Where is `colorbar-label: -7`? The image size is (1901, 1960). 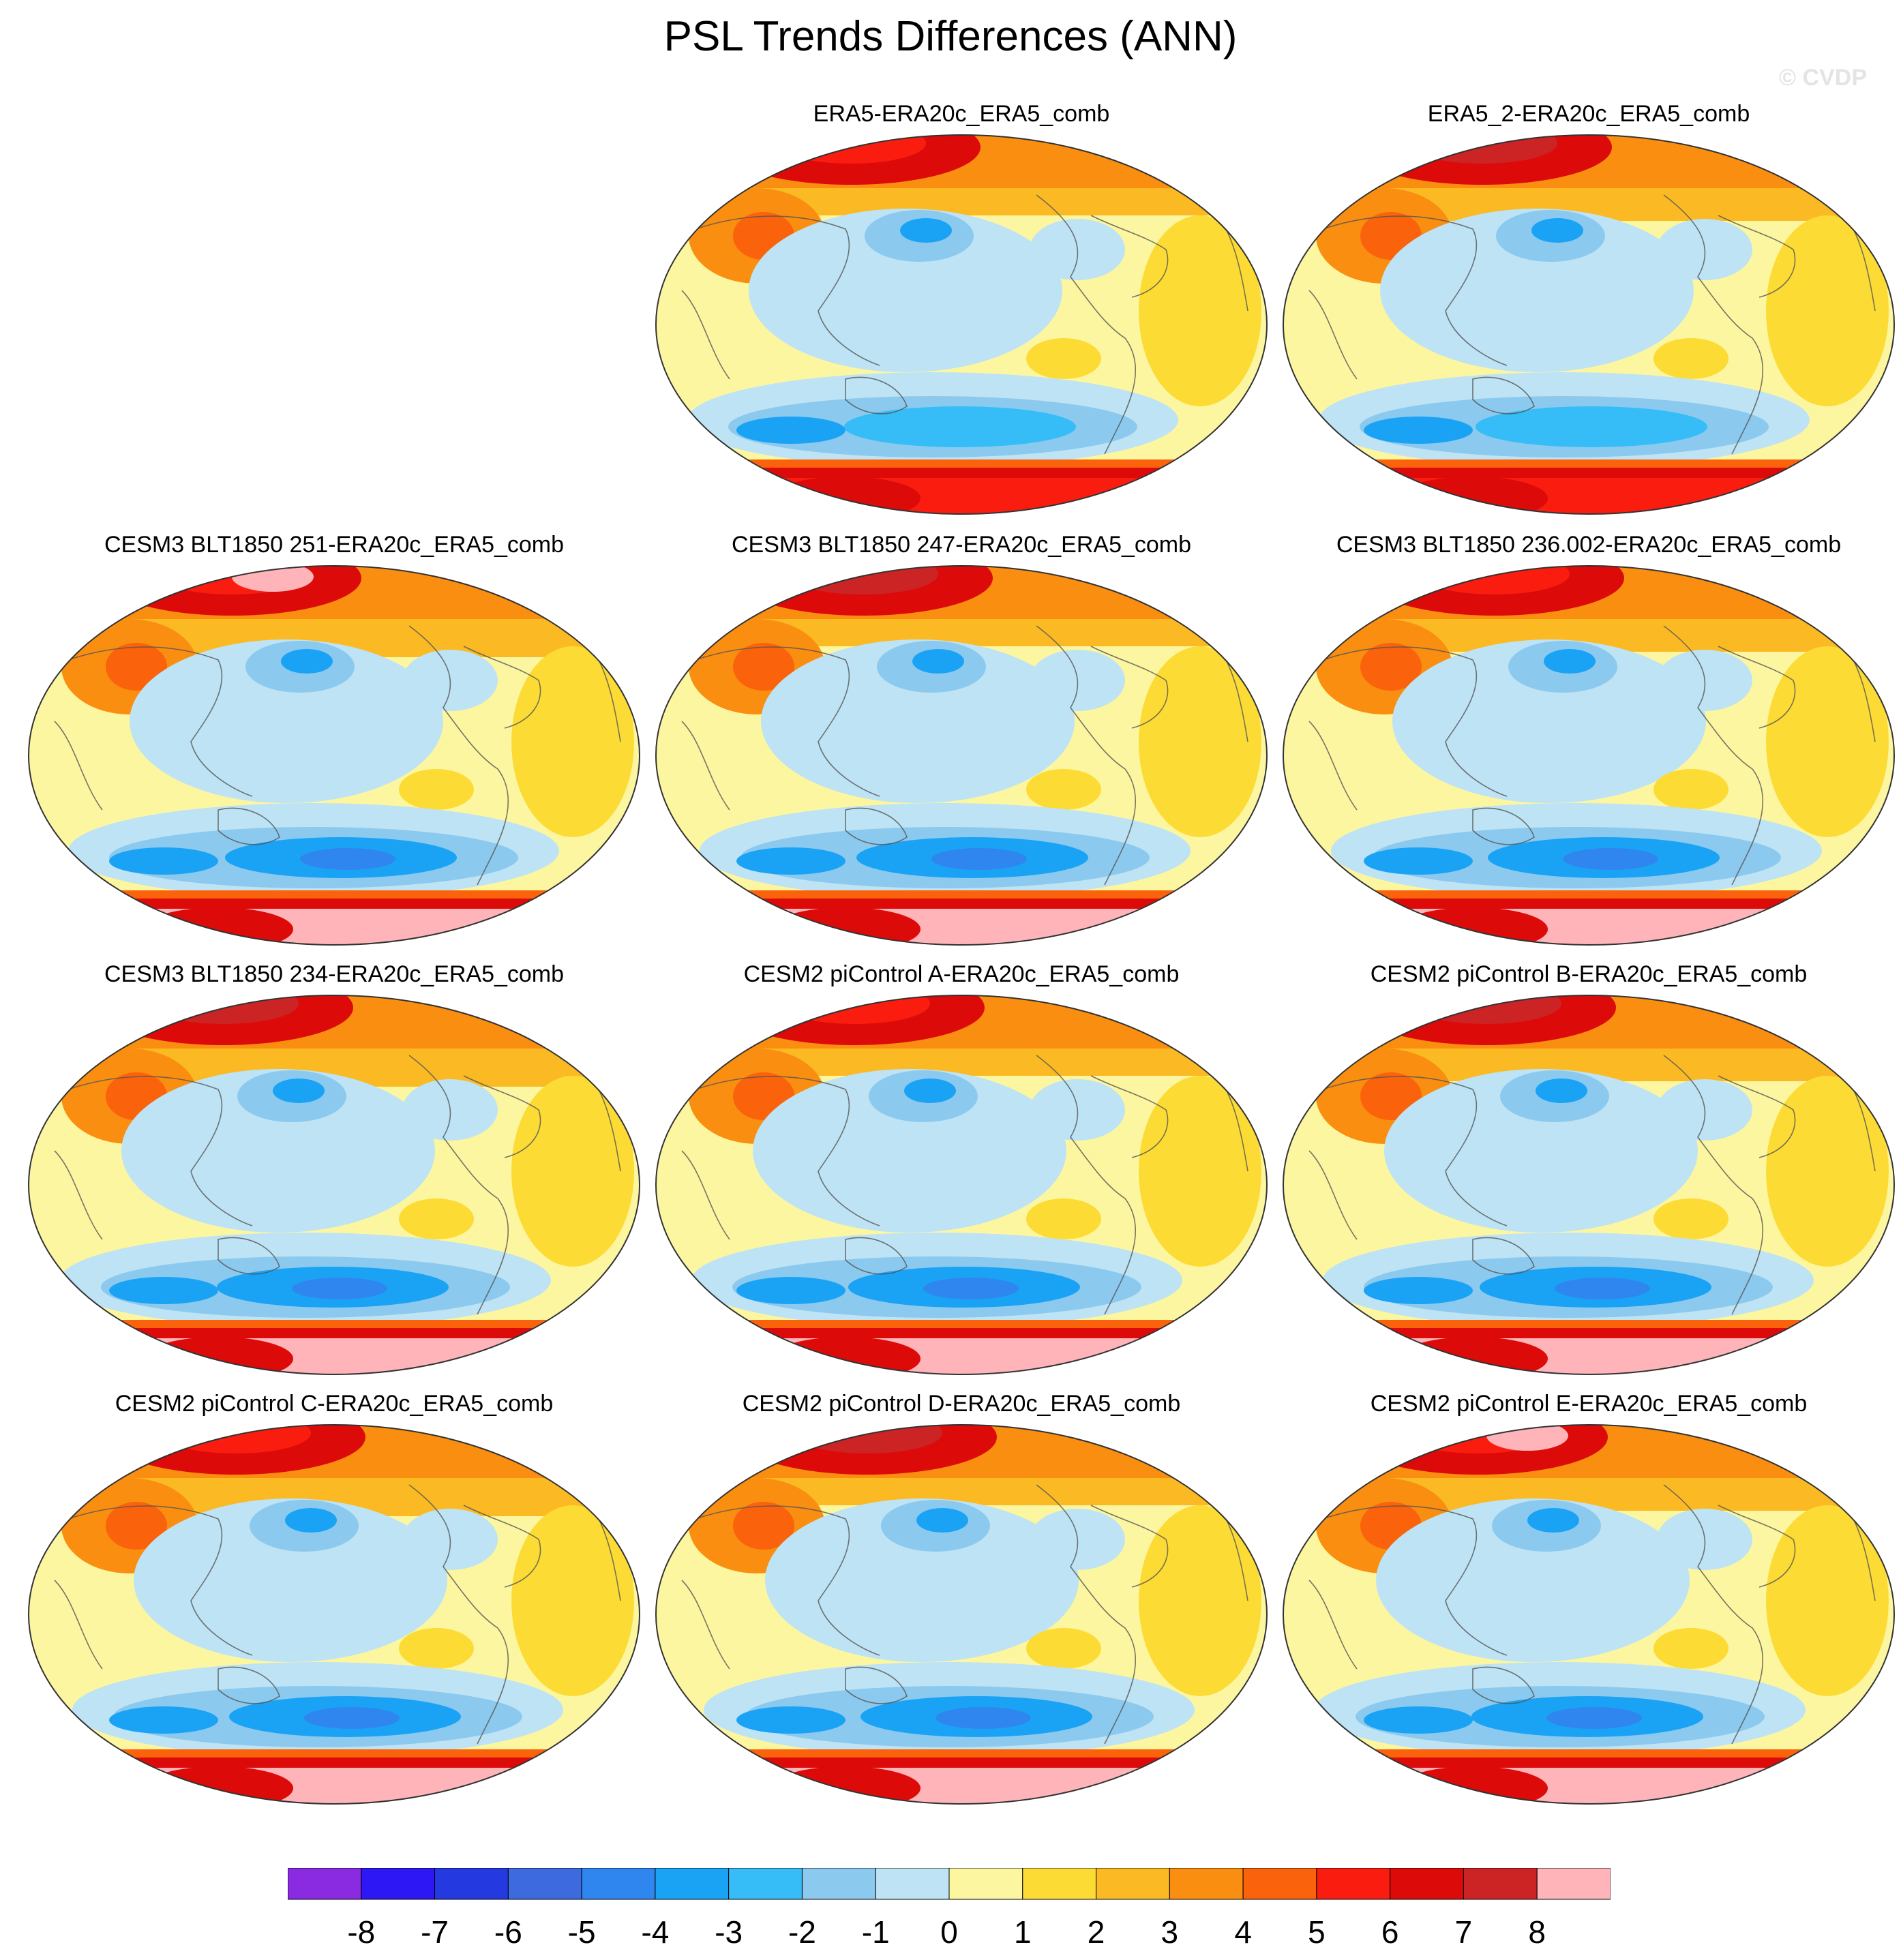
colorbar-label: -7 is located at coordinates (435, 1932).